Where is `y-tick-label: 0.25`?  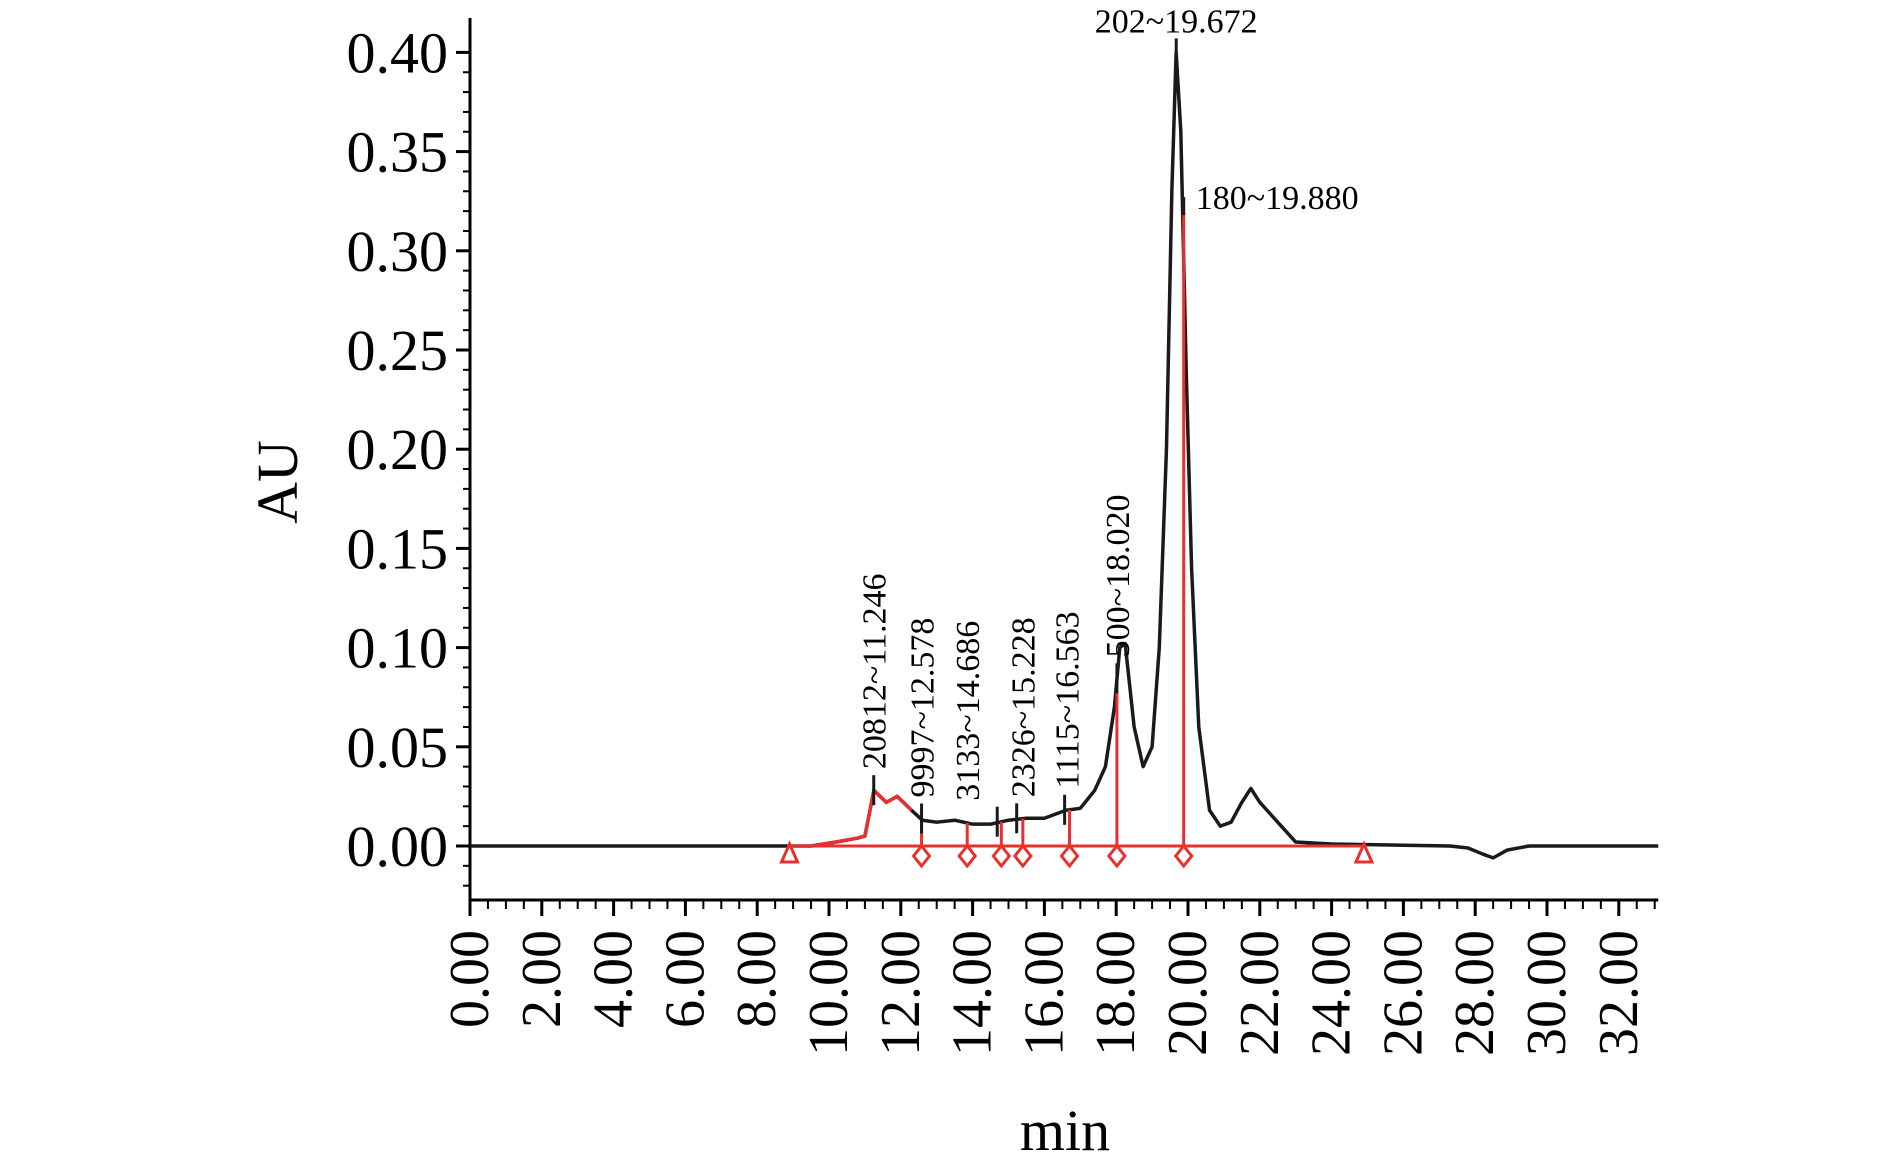 y-tick-label: 0.25 is located at coordinates (398, 350).